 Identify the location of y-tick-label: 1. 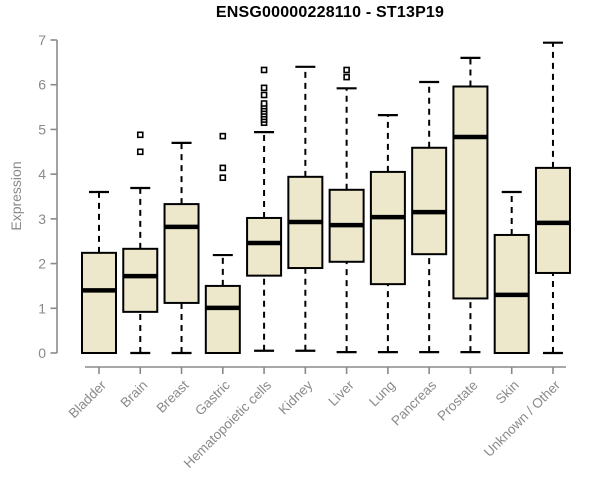
(42, 308).